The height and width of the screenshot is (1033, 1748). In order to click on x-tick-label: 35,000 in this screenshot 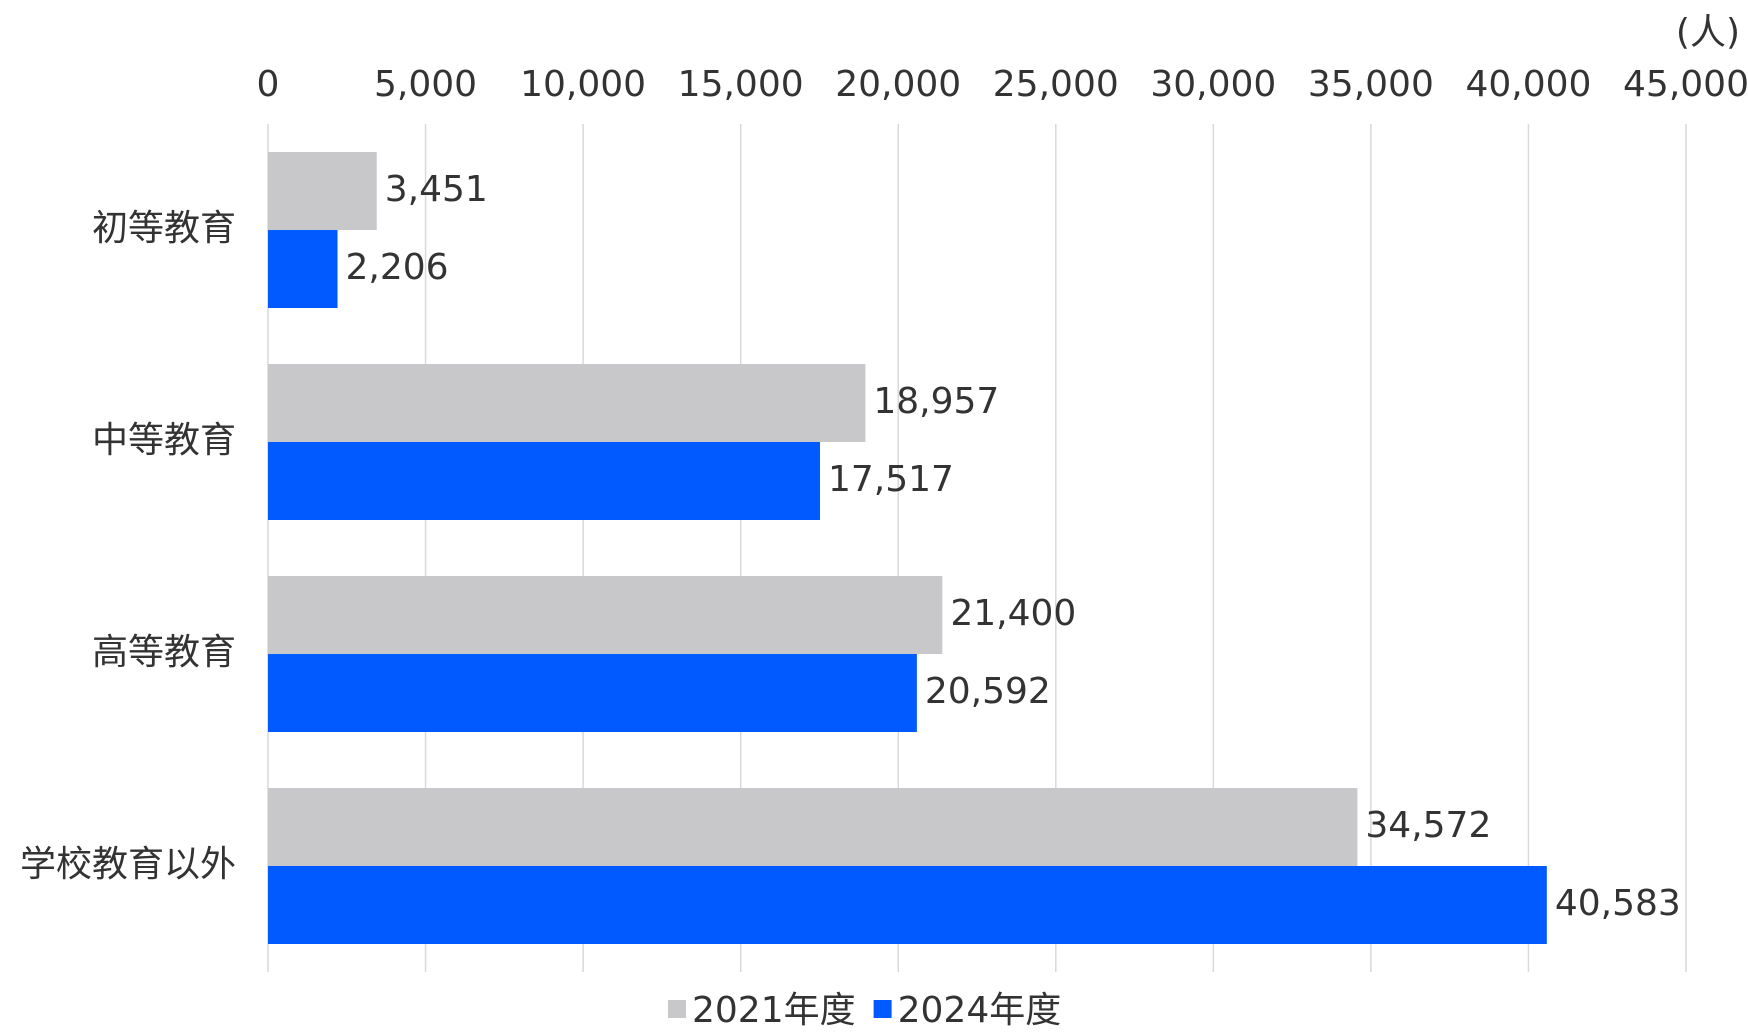, I will do `click(1371, 84)`.